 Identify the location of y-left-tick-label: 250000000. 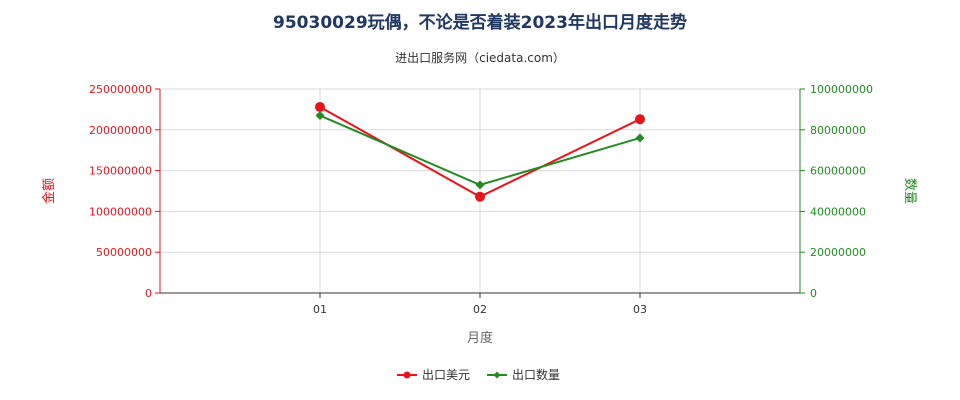
(120, 89).